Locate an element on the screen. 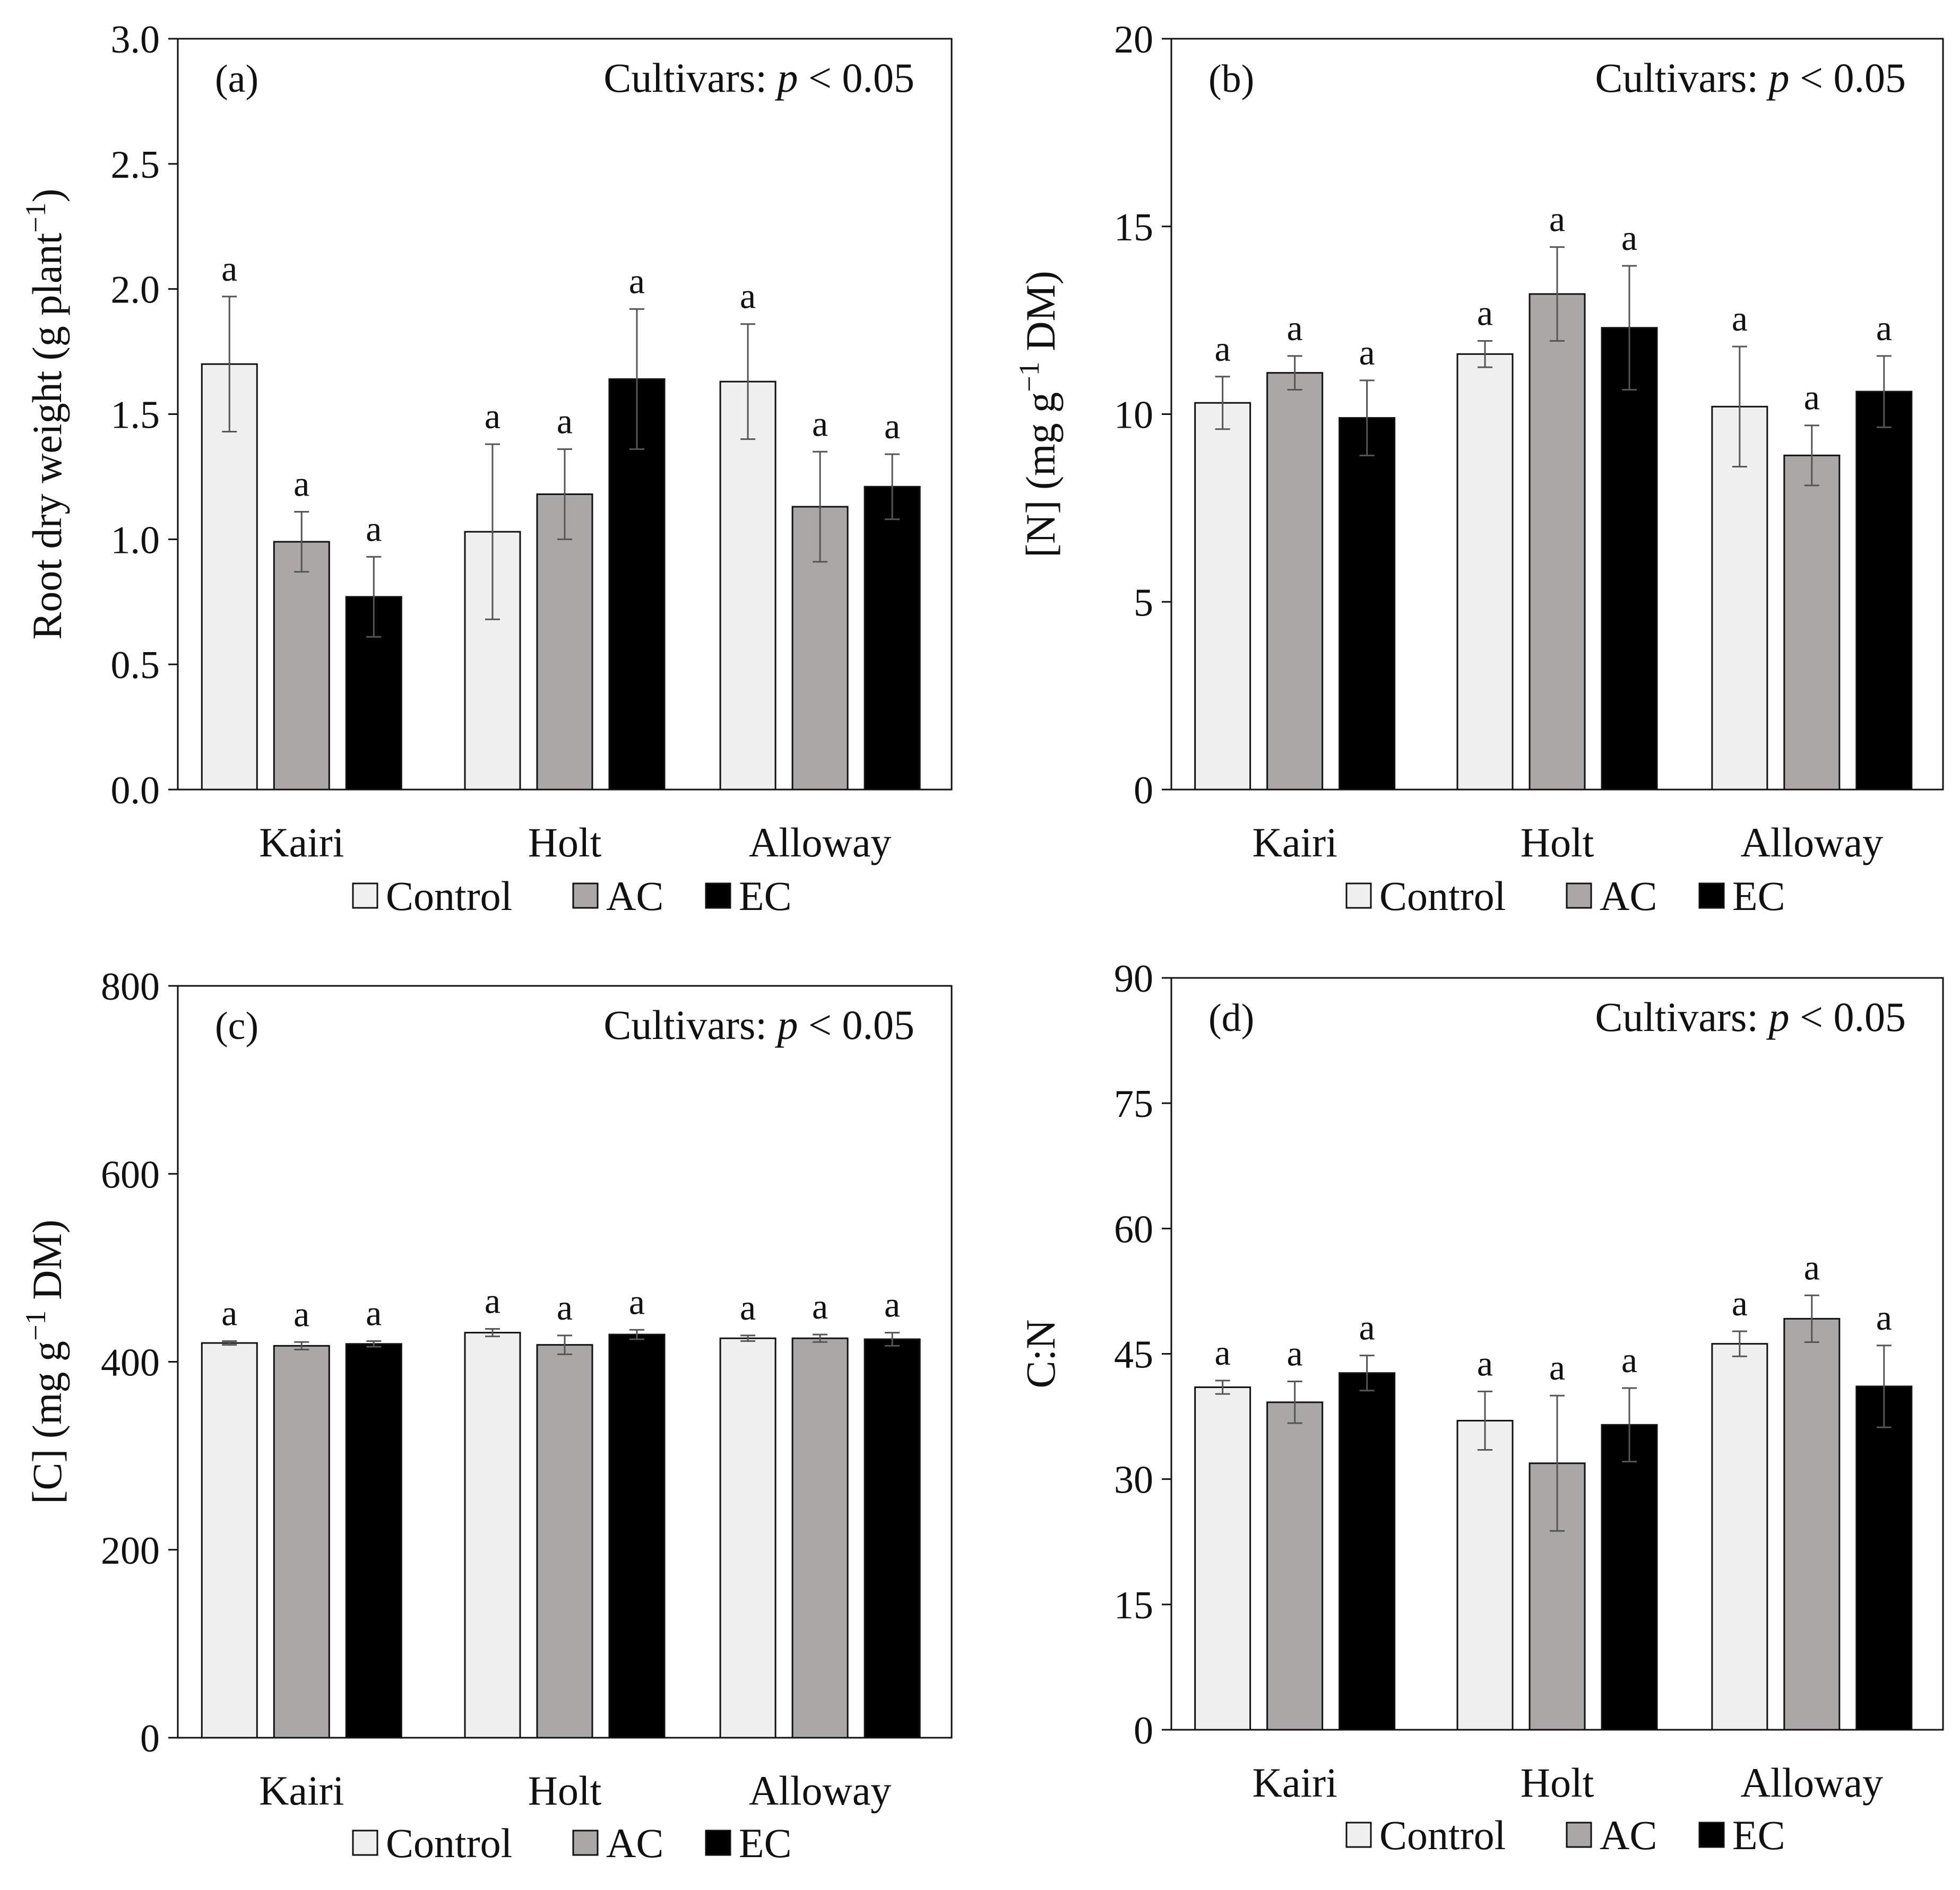  x-category-label: Holt is located at coordinates (1557, 842).